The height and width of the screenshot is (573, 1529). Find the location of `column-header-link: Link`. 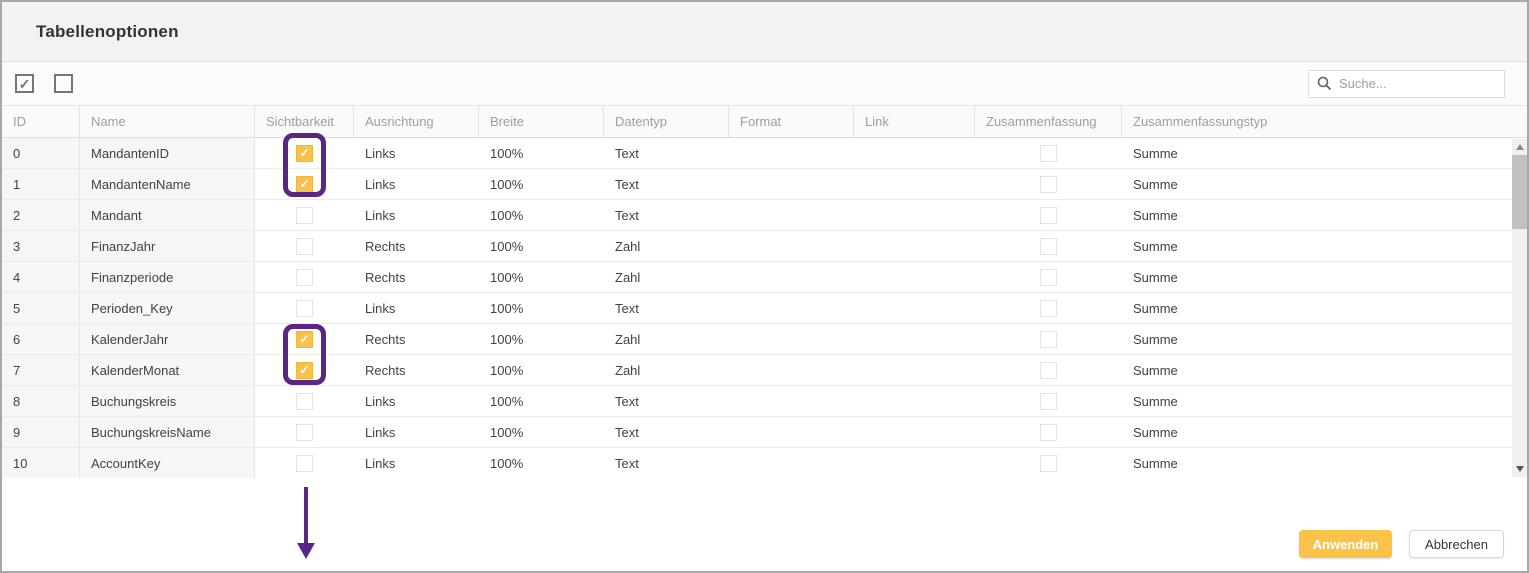

column-header-link: Link is located at coordinates (914, 121).